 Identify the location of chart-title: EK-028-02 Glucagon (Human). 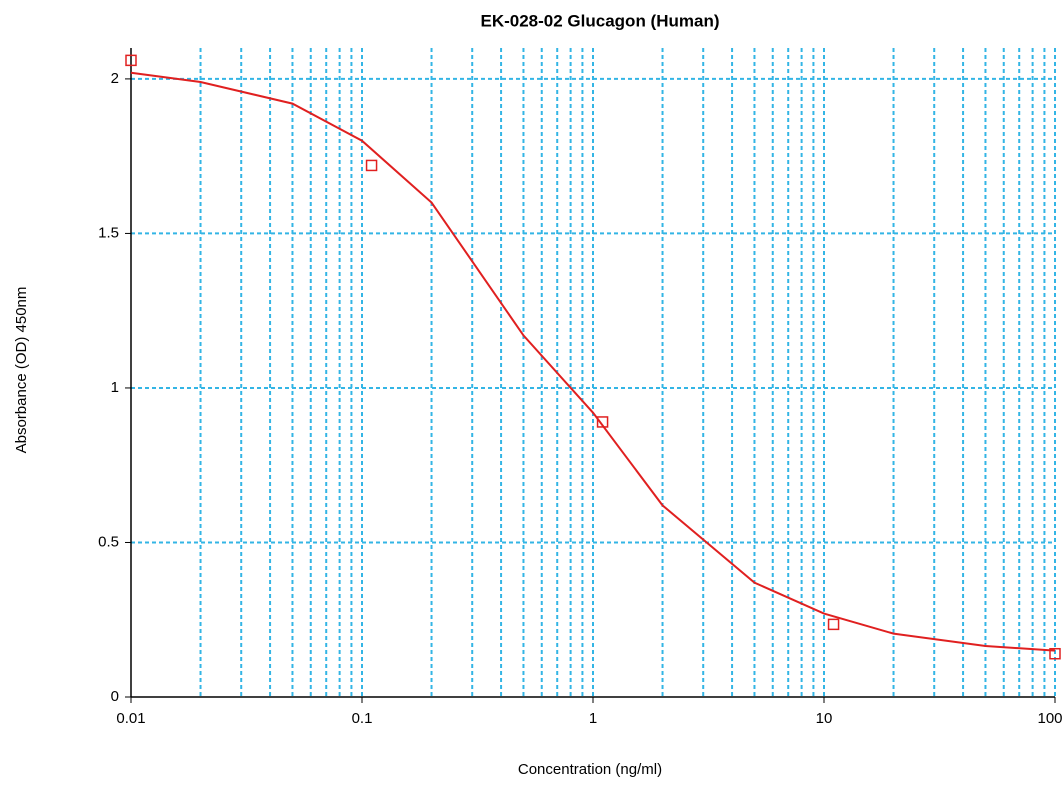
(600, 20).